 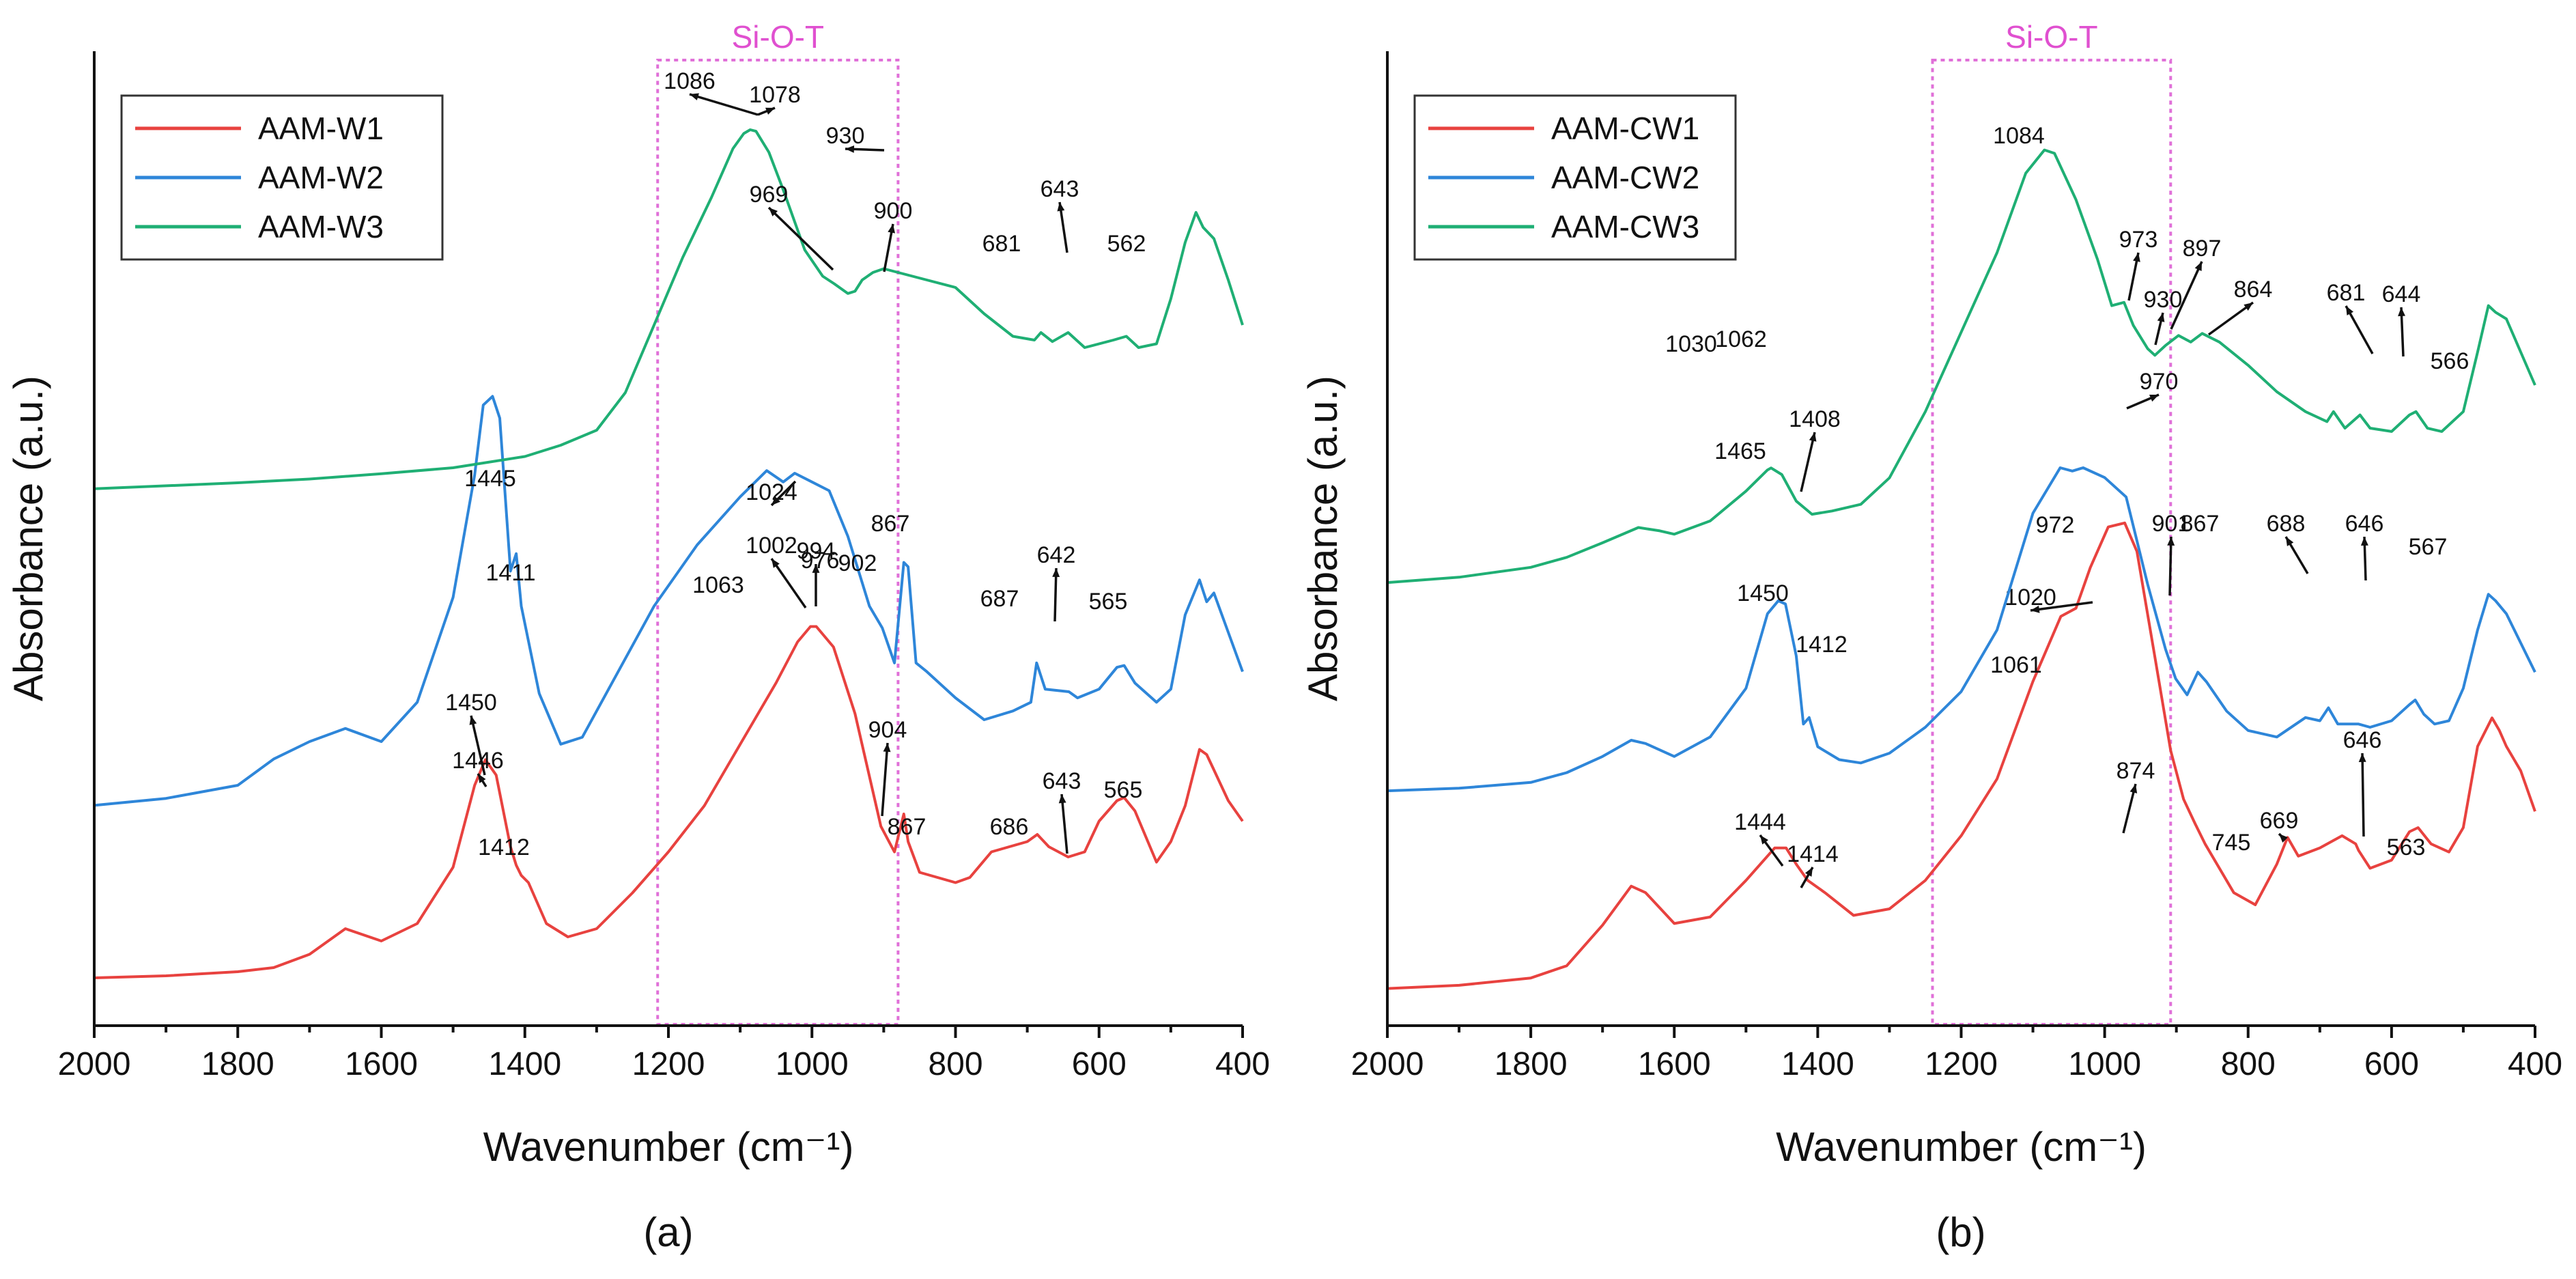 What do you see at coordinates (2286, 524) in the screenshot?
I see `peak-label: 688` at bounding box center [2286, 524].